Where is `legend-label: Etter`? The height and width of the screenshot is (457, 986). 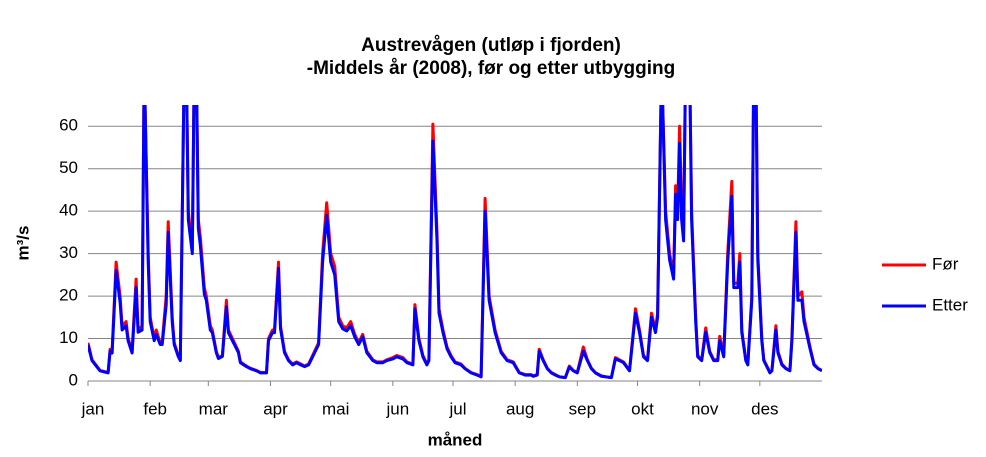
legend-label: Etter is located at coordinates (950, 304).